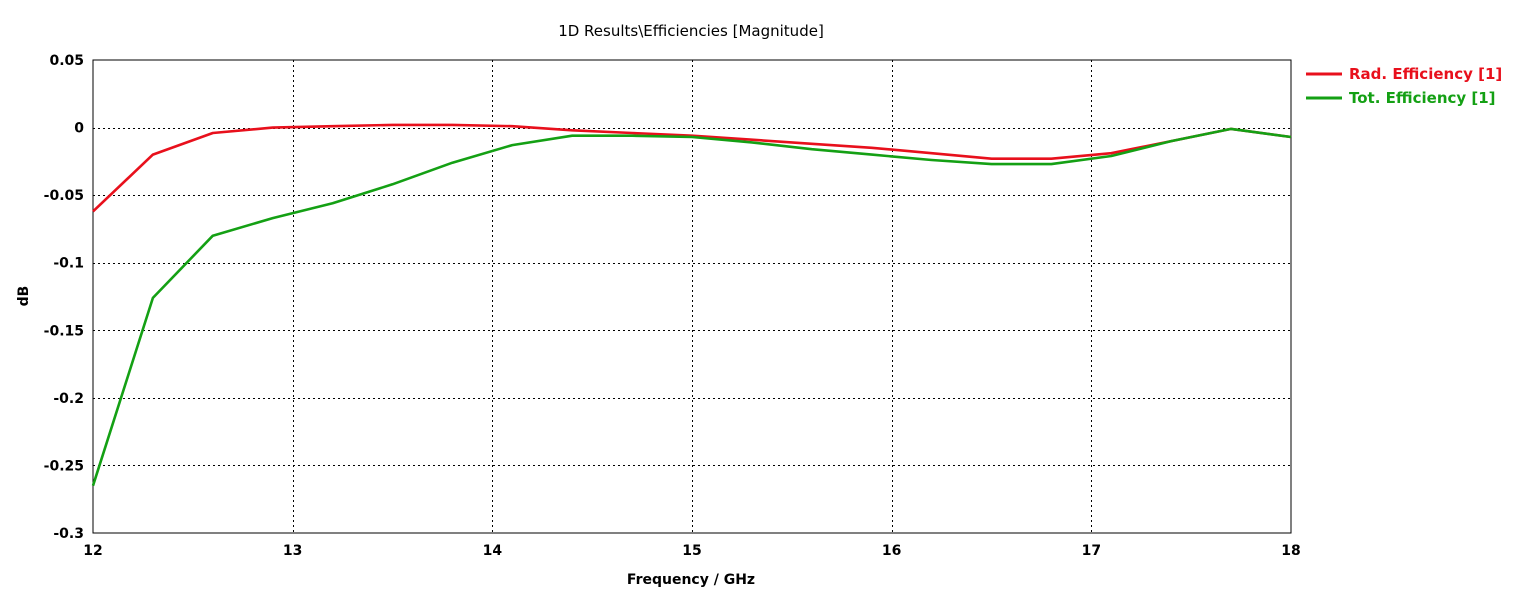 The height and width of the screenshot is (594, 1529). I want to click on y-tick-label: -0.1, so click(68, 264).